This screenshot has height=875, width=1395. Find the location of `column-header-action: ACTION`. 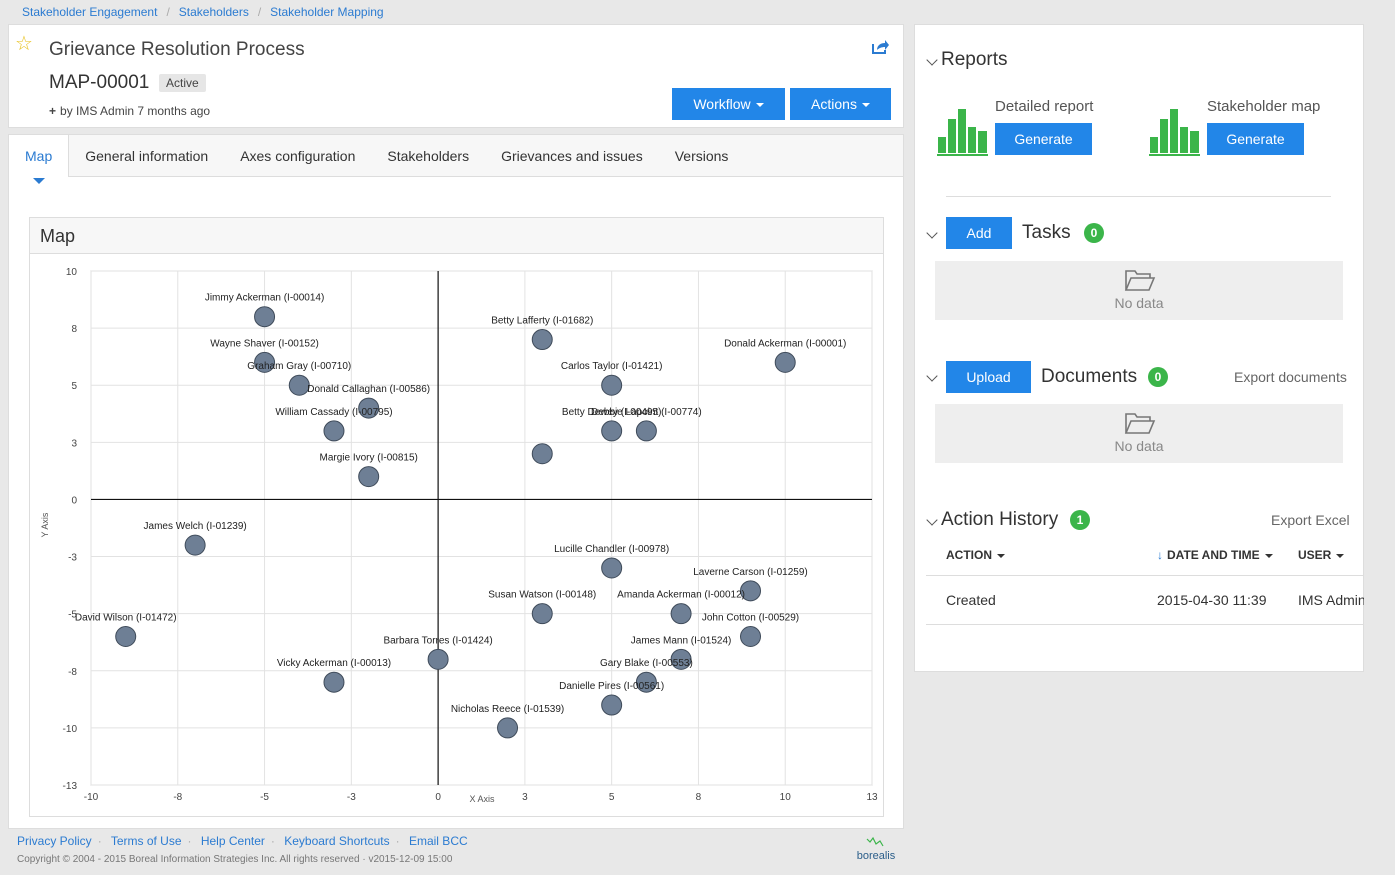

column-header-action: ACTION is located at coordinates (975, 555).